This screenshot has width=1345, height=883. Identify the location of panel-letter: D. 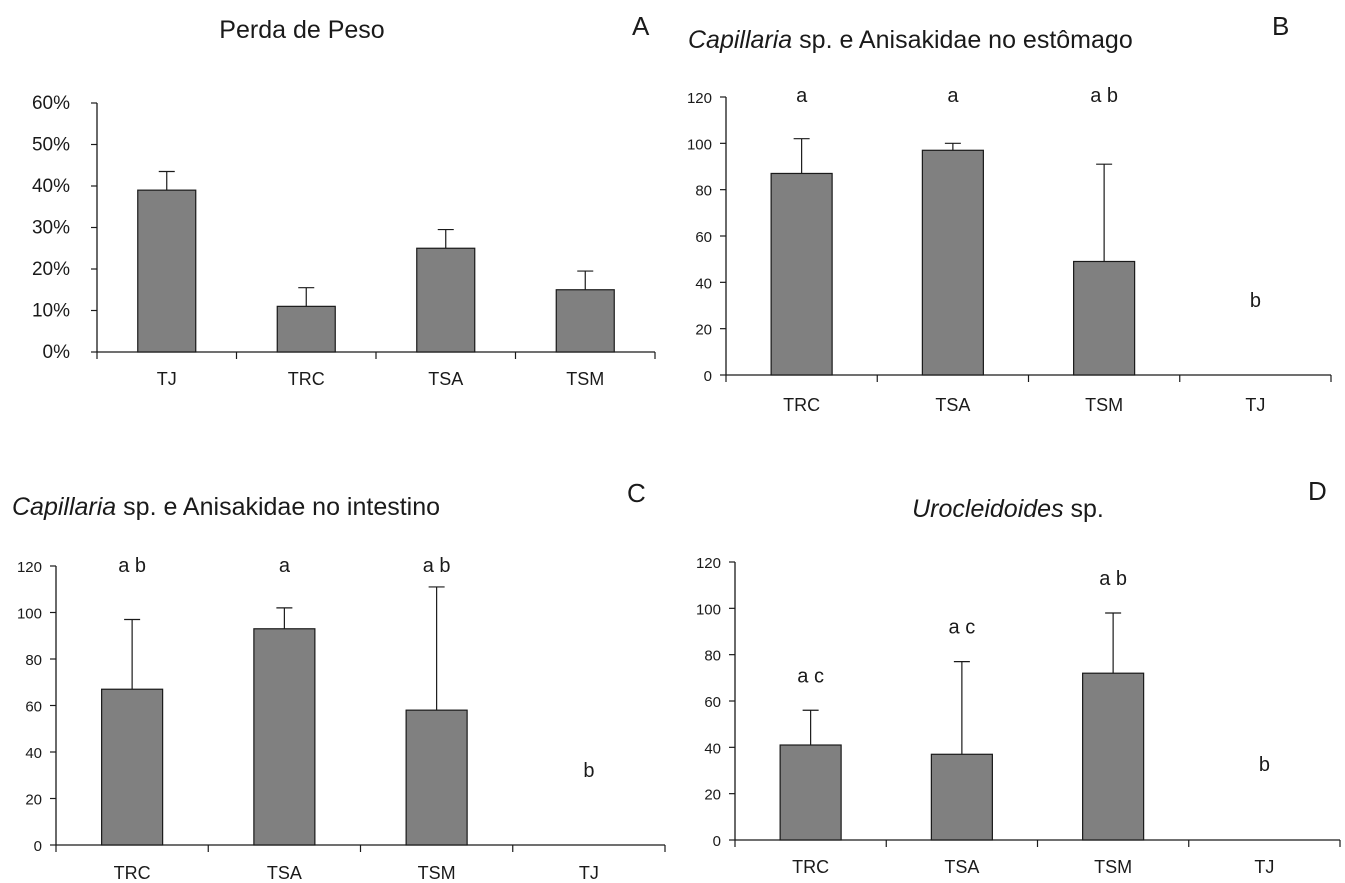
(1317, 491).